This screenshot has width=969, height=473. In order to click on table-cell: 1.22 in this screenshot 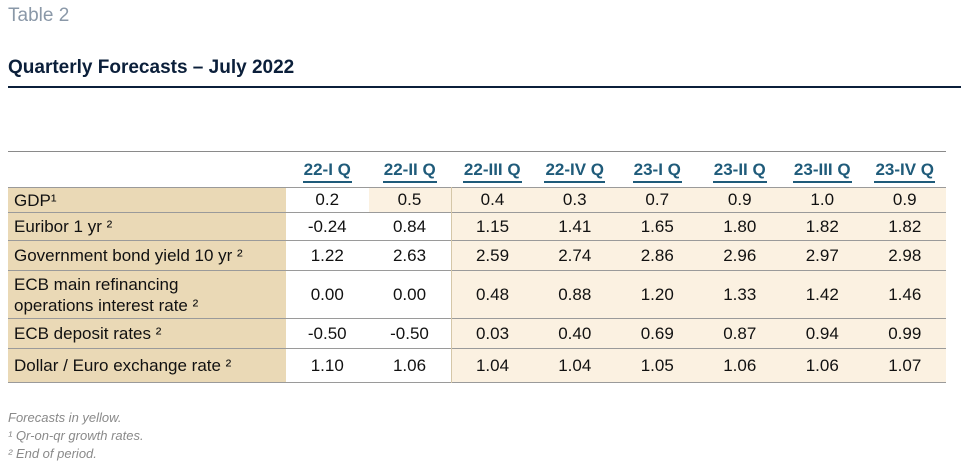, I will do `click(327, 255)`.